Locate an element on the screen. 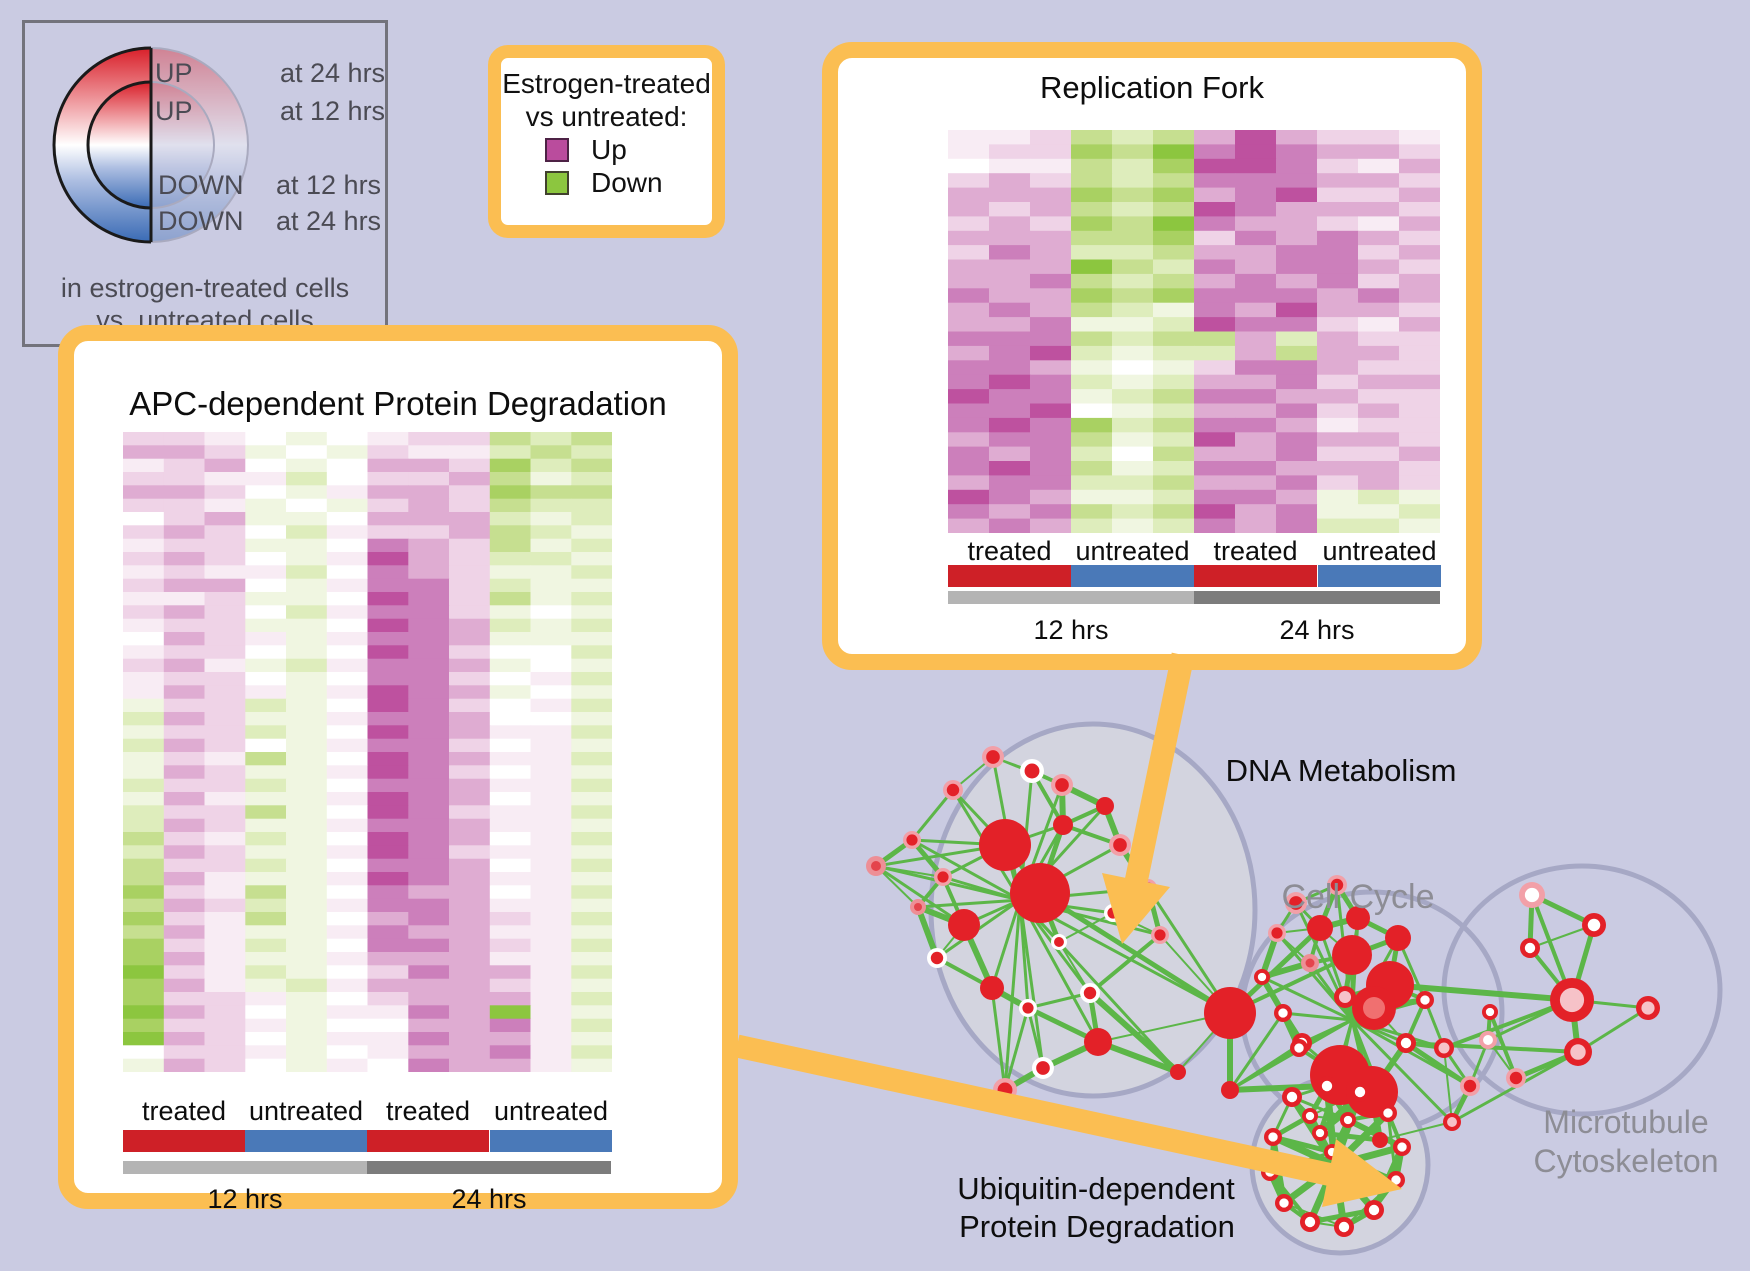 The width and height of the screenshot is (1750, 1279). estrogen-legend-box: Estrogen-treated vs untreated: Up Down is located at coordinates (606, 141).